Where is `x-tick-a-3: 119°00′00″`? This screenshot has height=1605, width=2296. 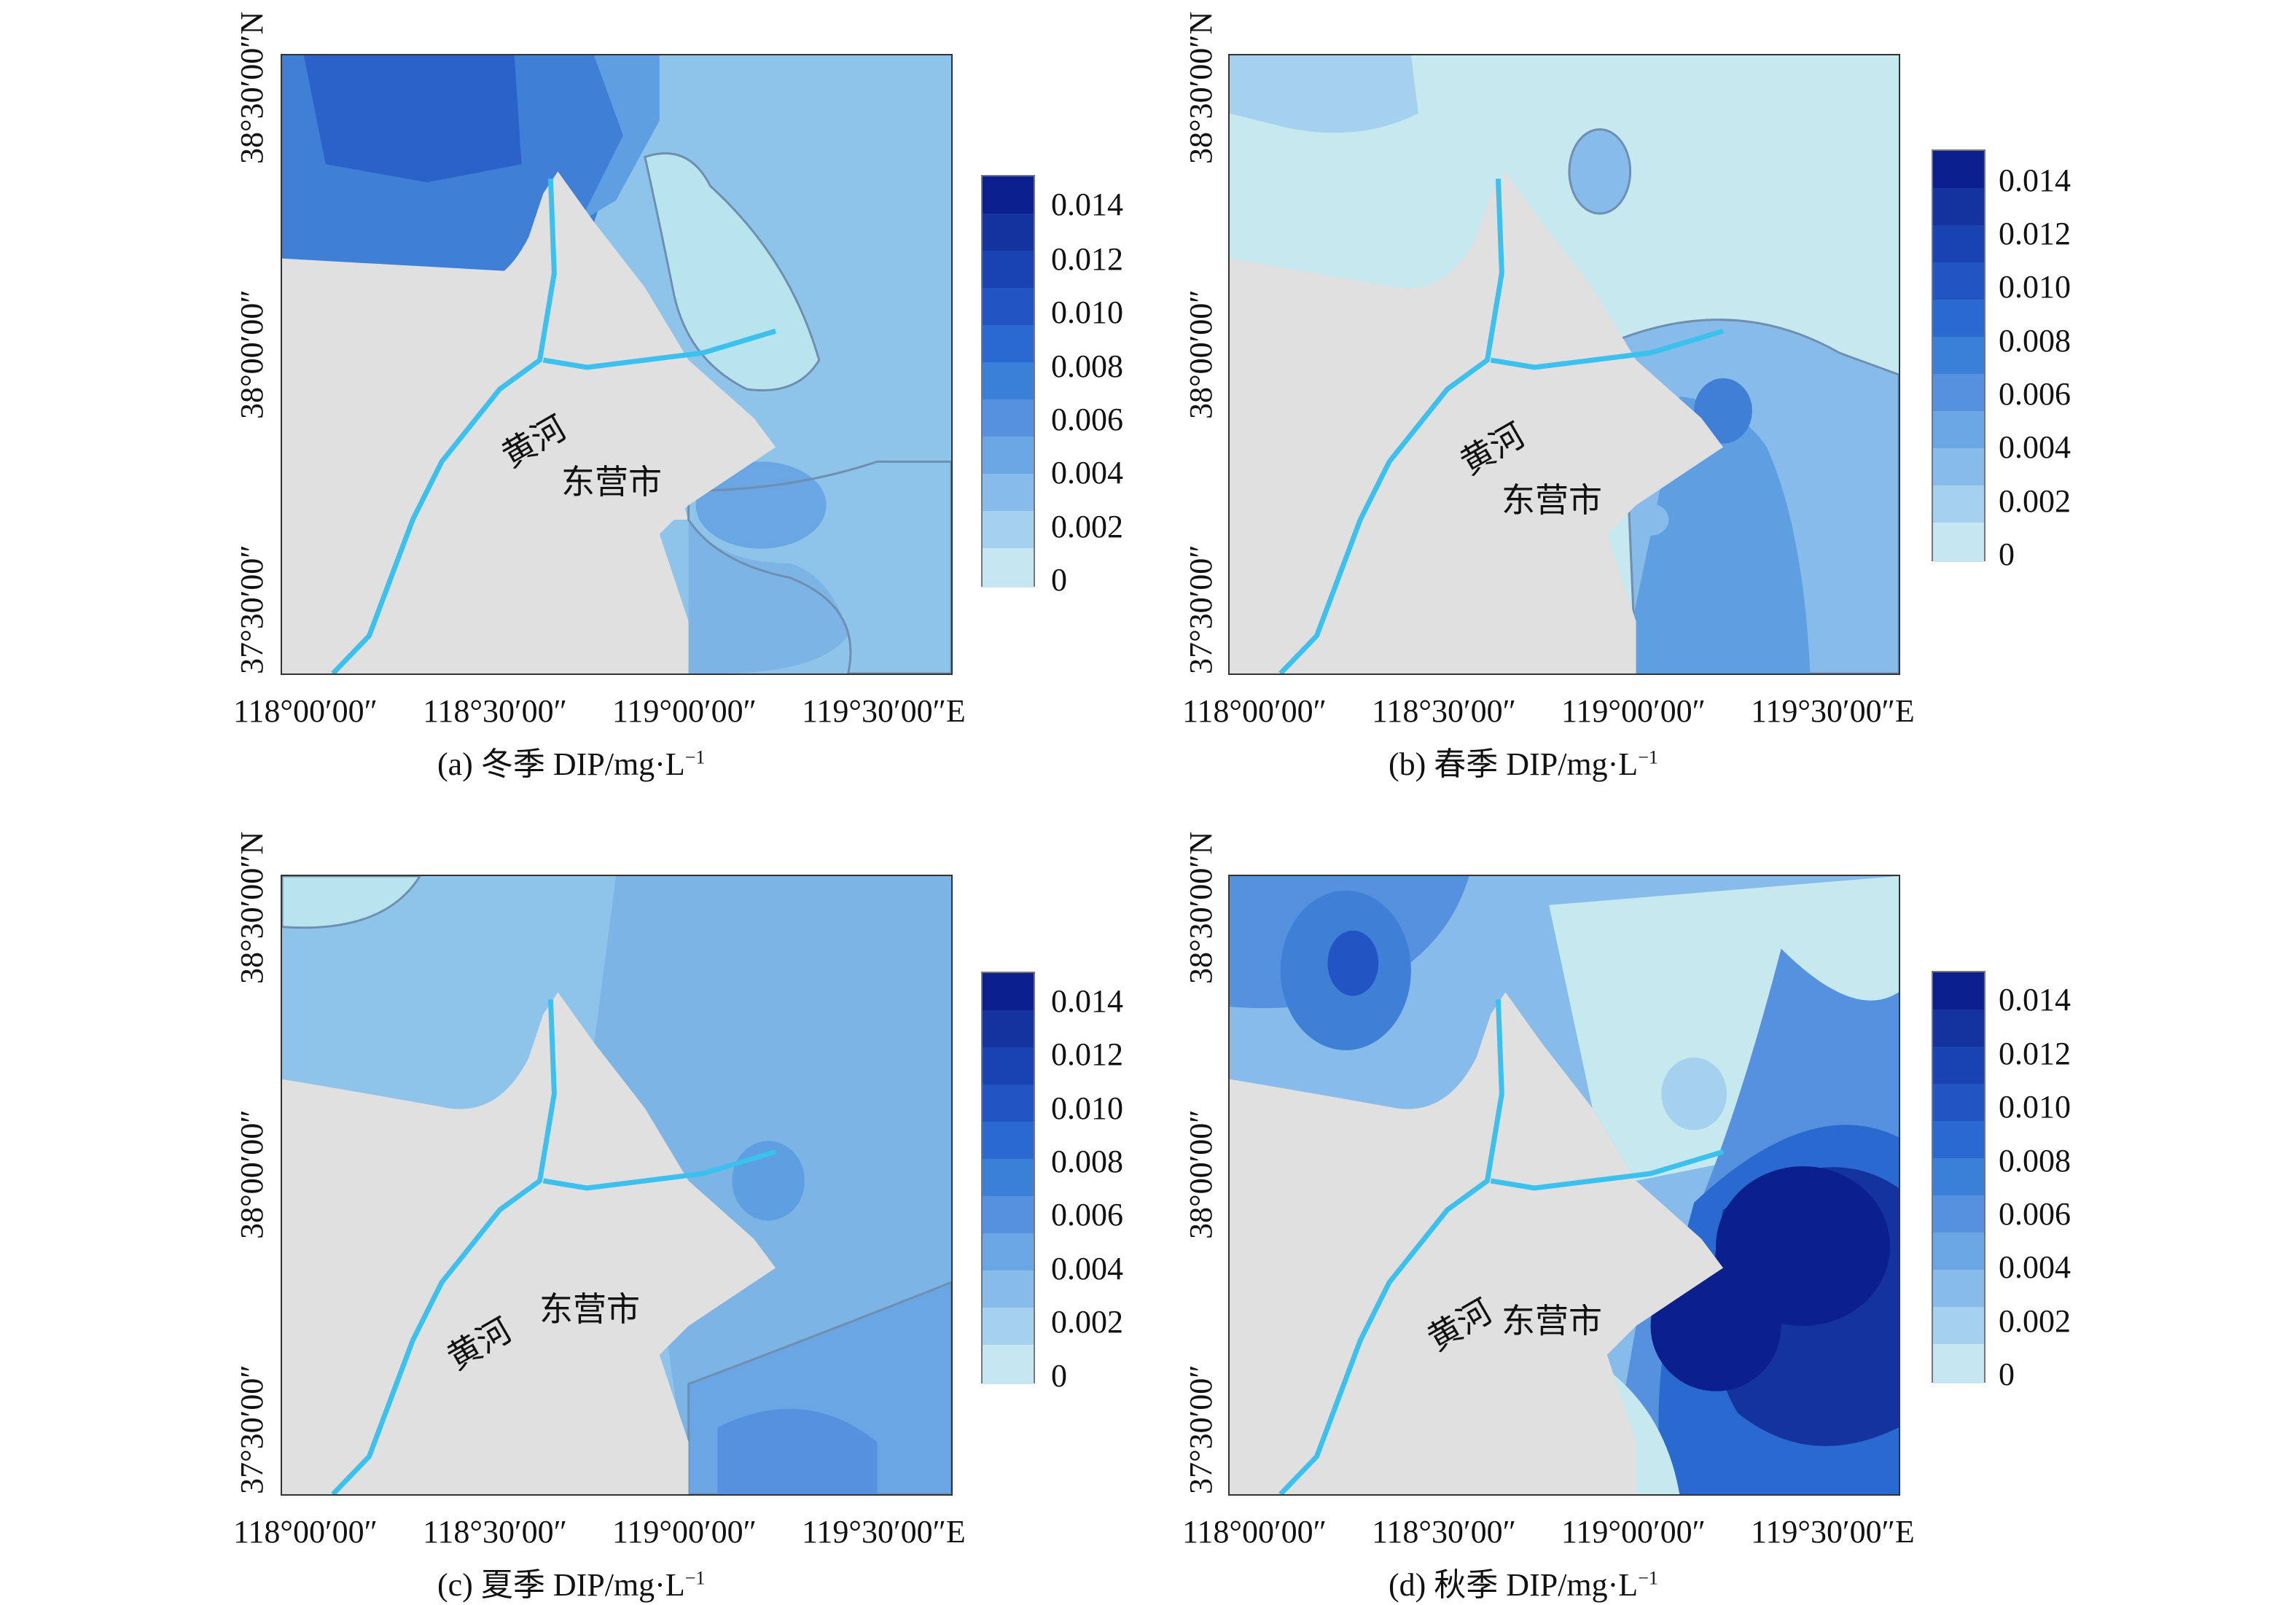
x-tick-a-3: 119°00′00″ is located at coordinates (684, 711).